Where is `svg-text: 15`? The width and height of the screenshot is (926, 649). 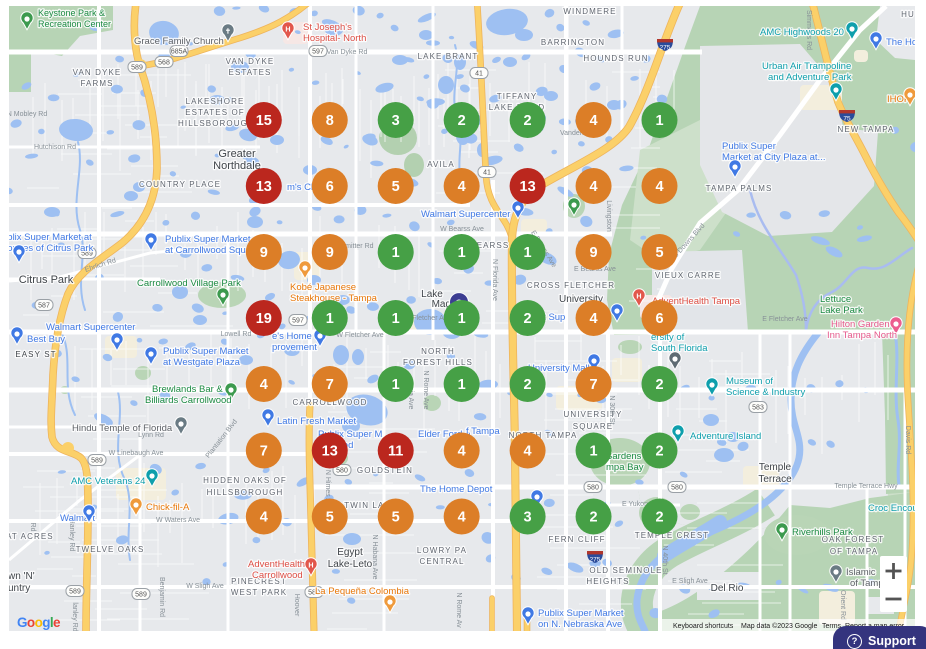
svg-text: 15 is located at coordinates (264, 121).